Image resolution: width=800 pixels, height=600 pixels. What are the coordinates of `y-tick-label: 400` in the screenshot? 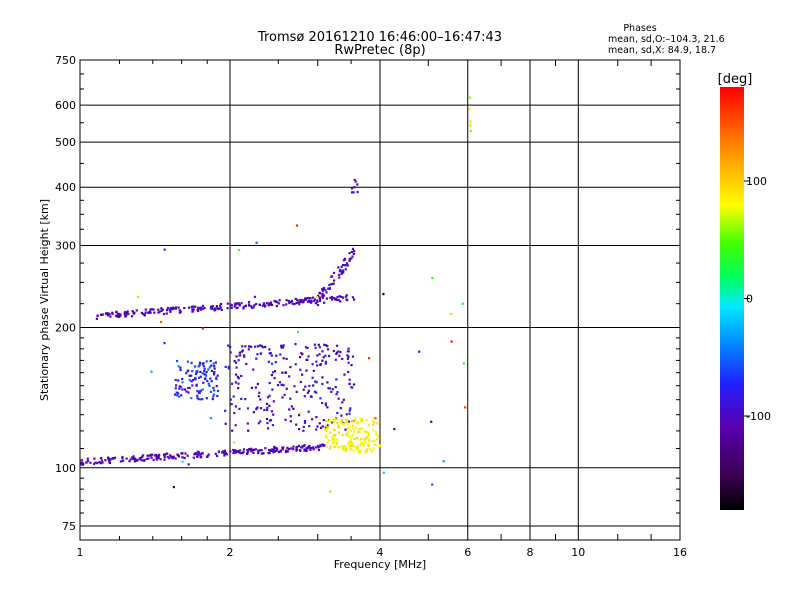 It's located at (65, 187).